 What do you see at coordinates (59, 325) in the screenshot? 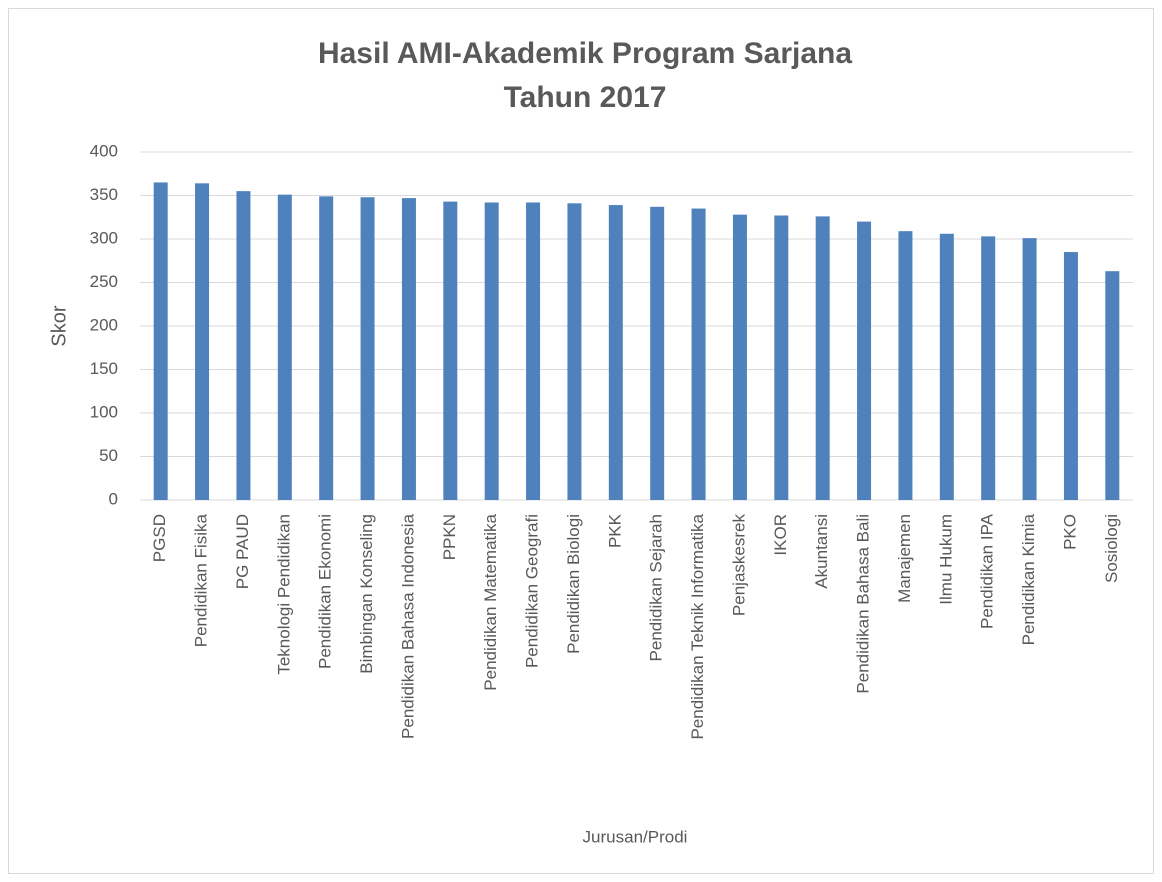
I see `y-axis-label: Skor` at bounding box center [59, 325].